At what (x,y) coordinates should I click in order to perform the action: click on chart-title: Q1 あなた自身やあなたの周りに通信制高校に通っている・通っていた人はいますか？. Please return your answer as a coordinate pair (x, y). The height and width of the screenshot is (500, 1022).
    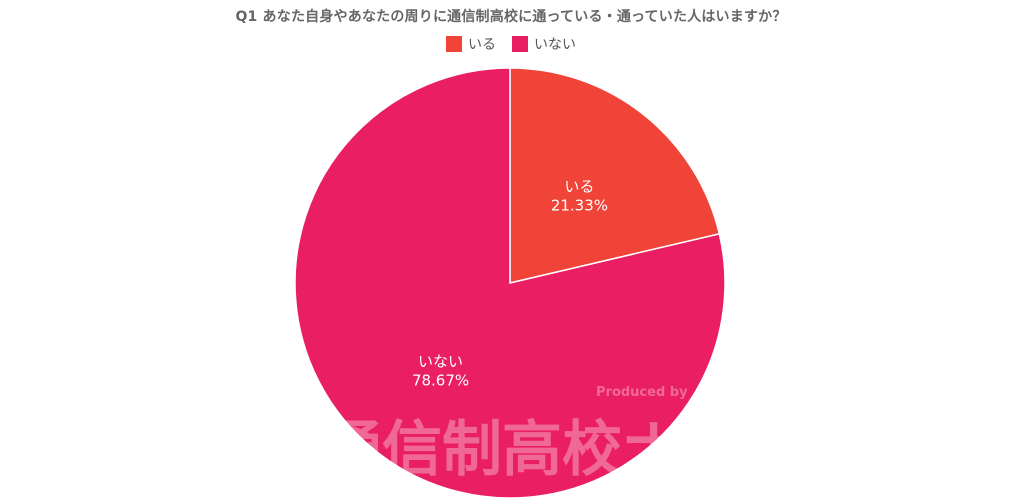
    Looking at the image, I should click on (511, 17).